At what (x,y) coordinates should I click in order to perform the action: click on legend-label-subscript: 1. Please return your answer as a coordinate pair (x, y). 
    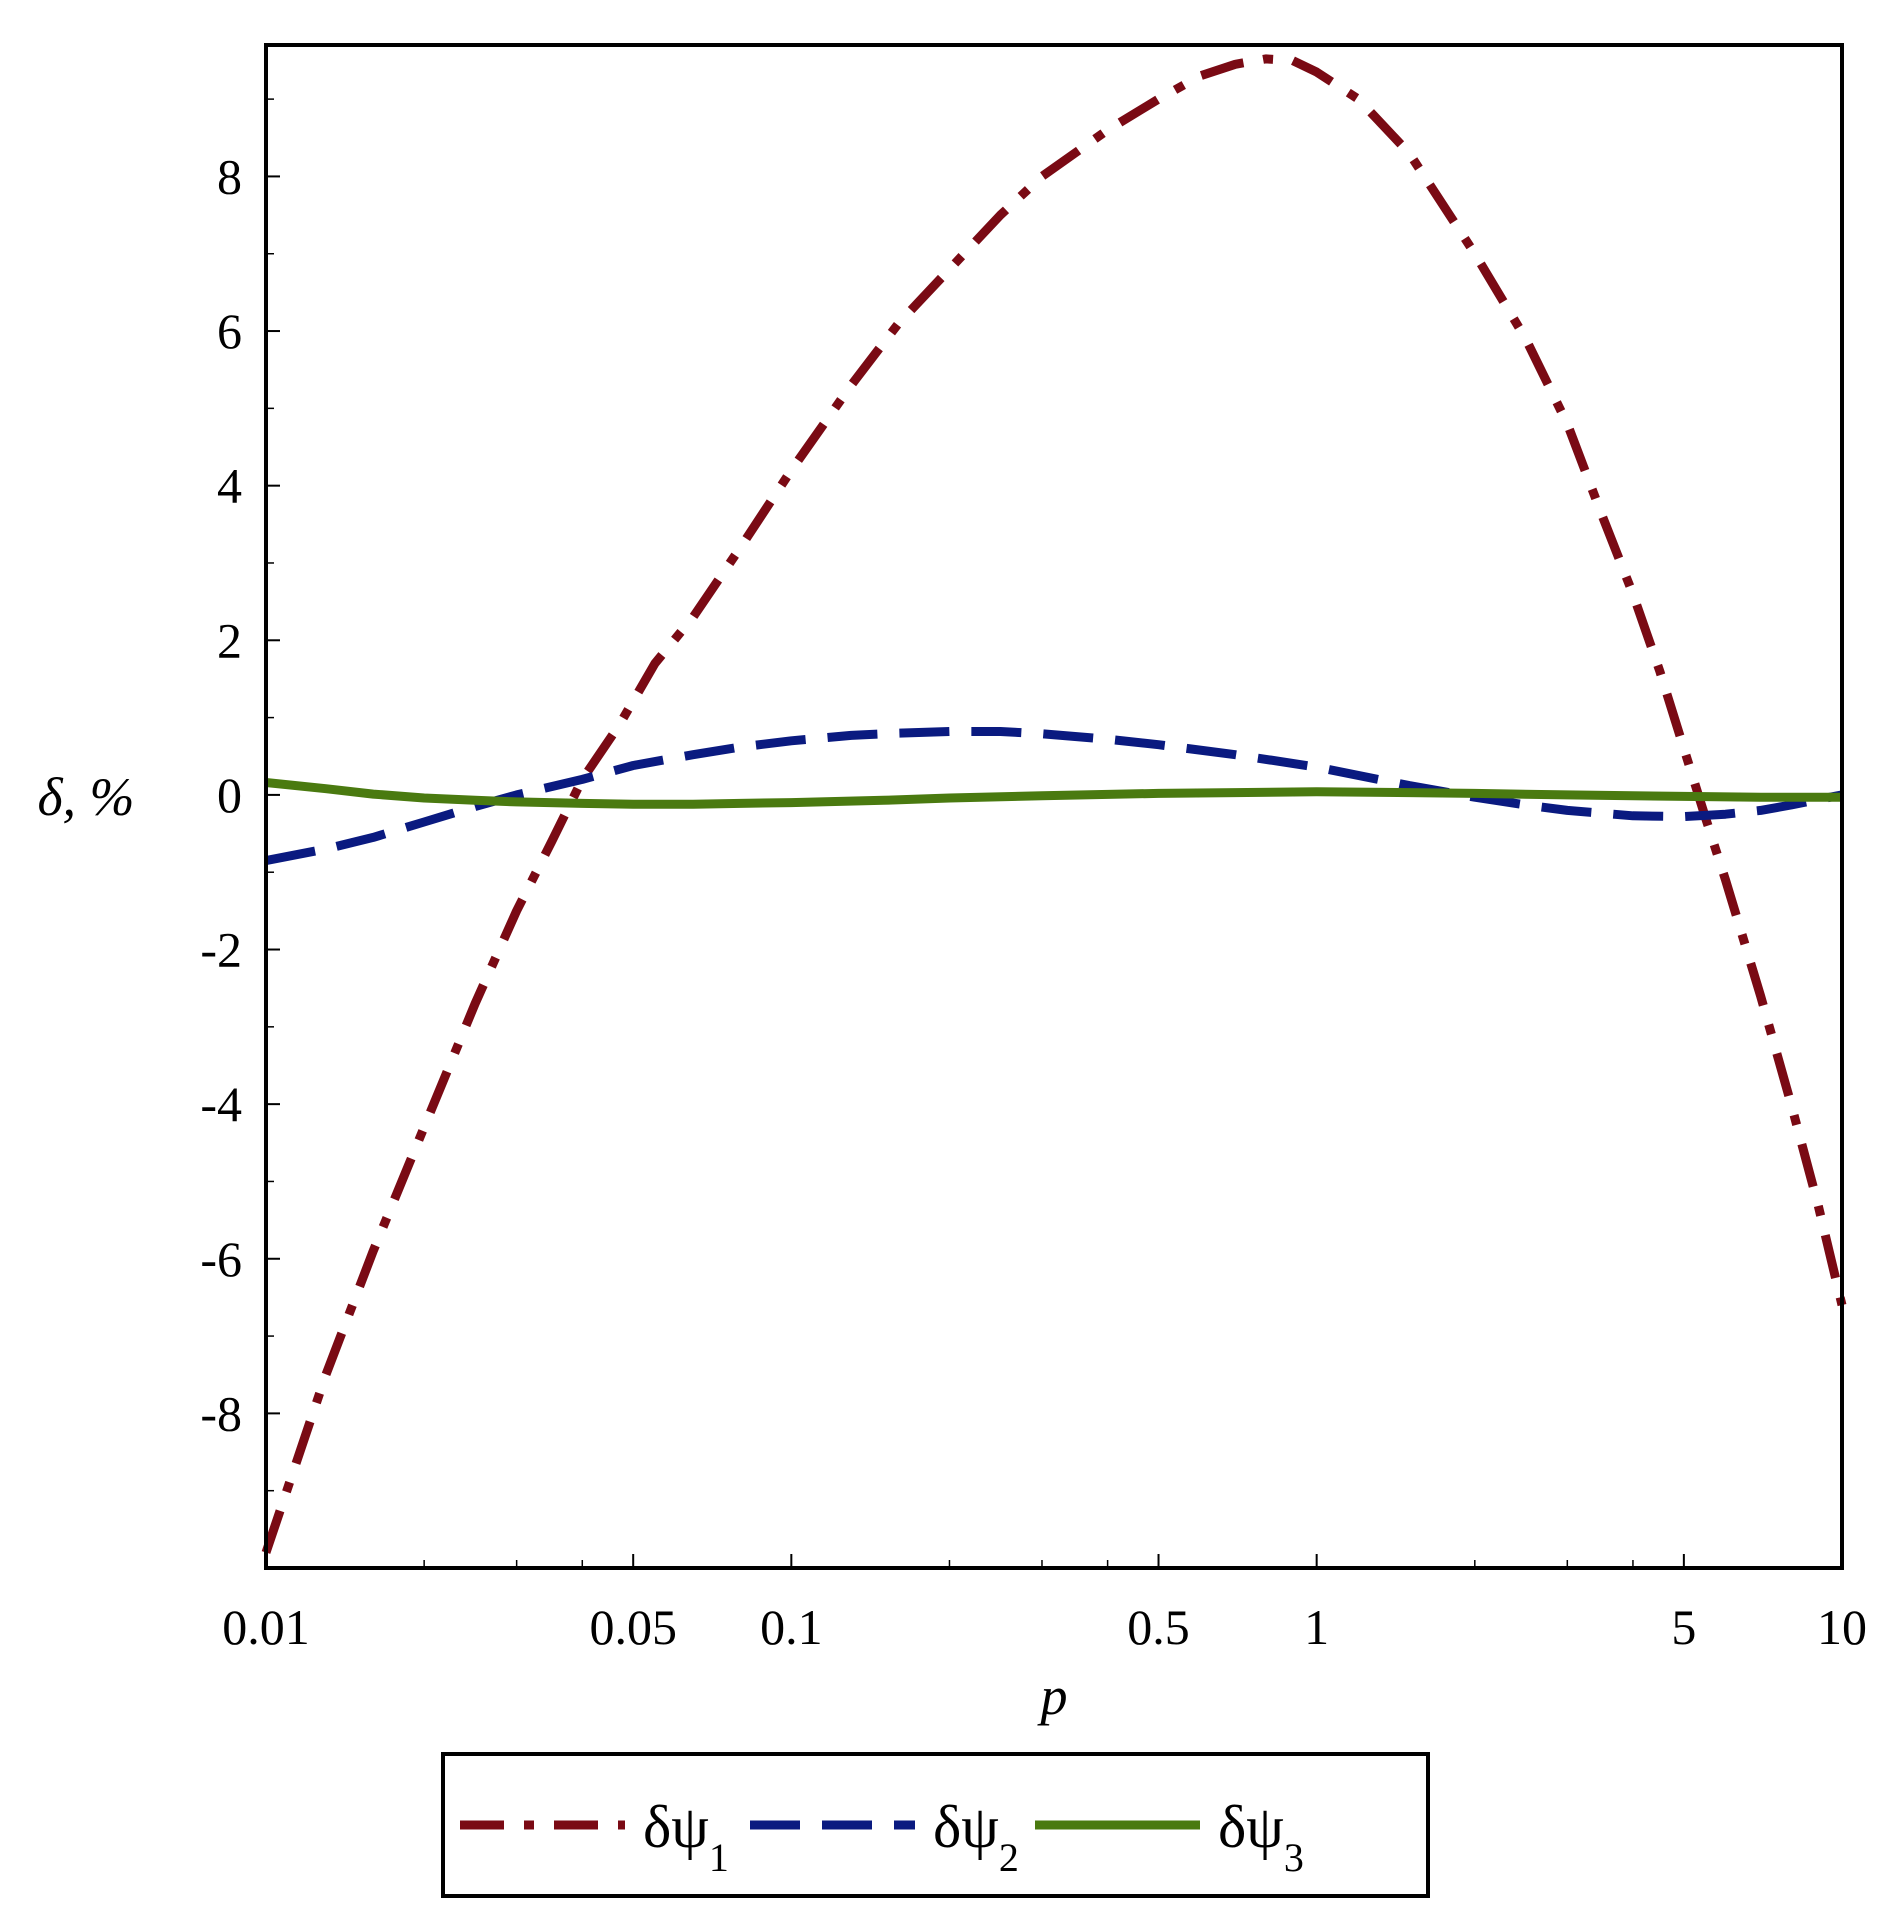
    Looking at the image, I should click on (719, 1857).